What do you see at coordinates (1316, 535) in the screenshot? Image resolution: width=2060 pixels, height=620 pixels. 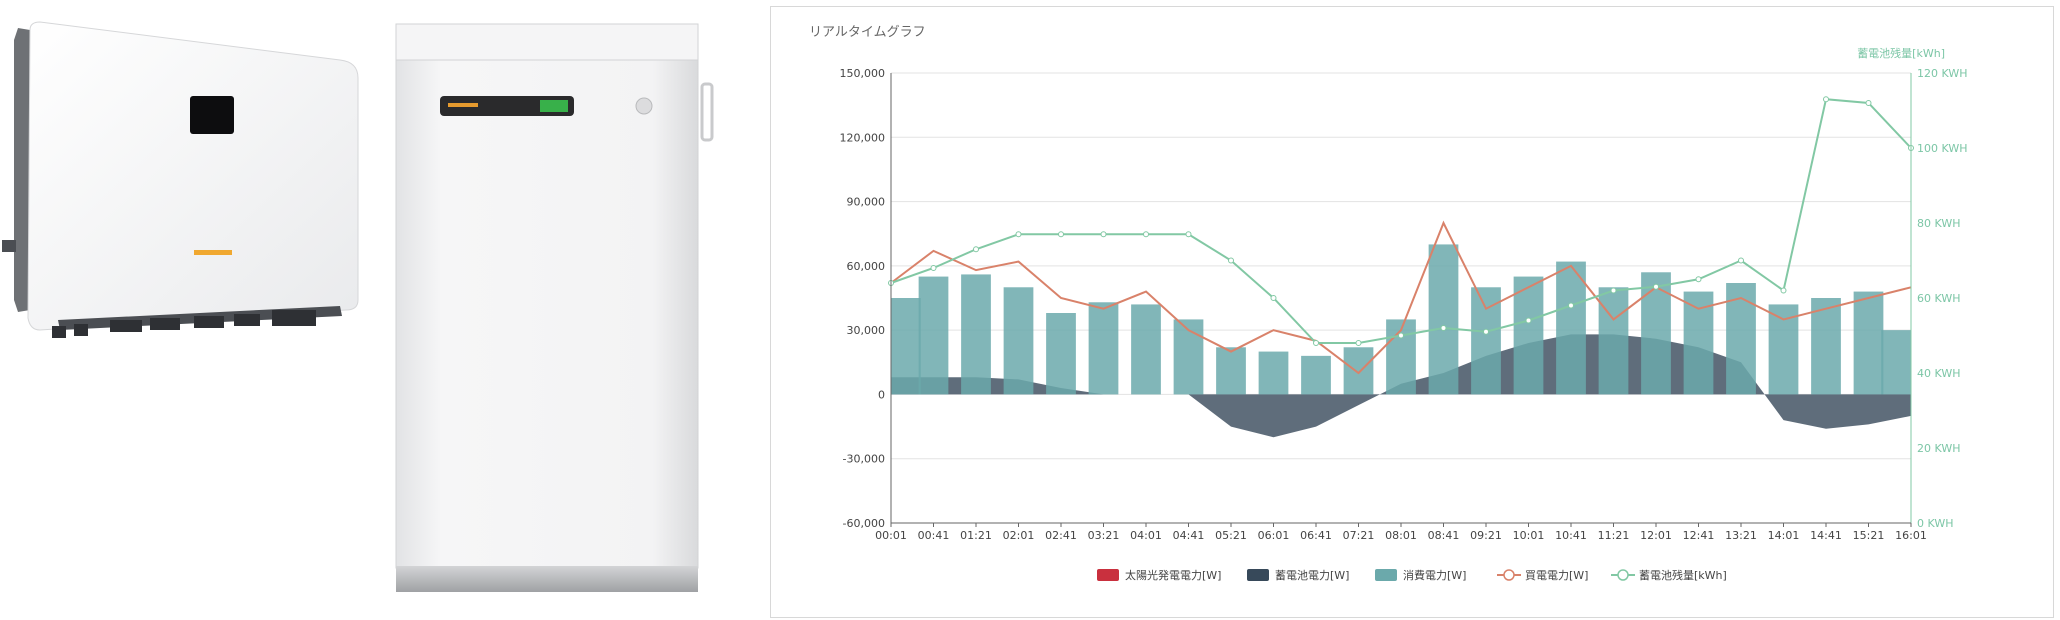 I see `x-tick-label: 06:41` at bounding box center [1316, 535].